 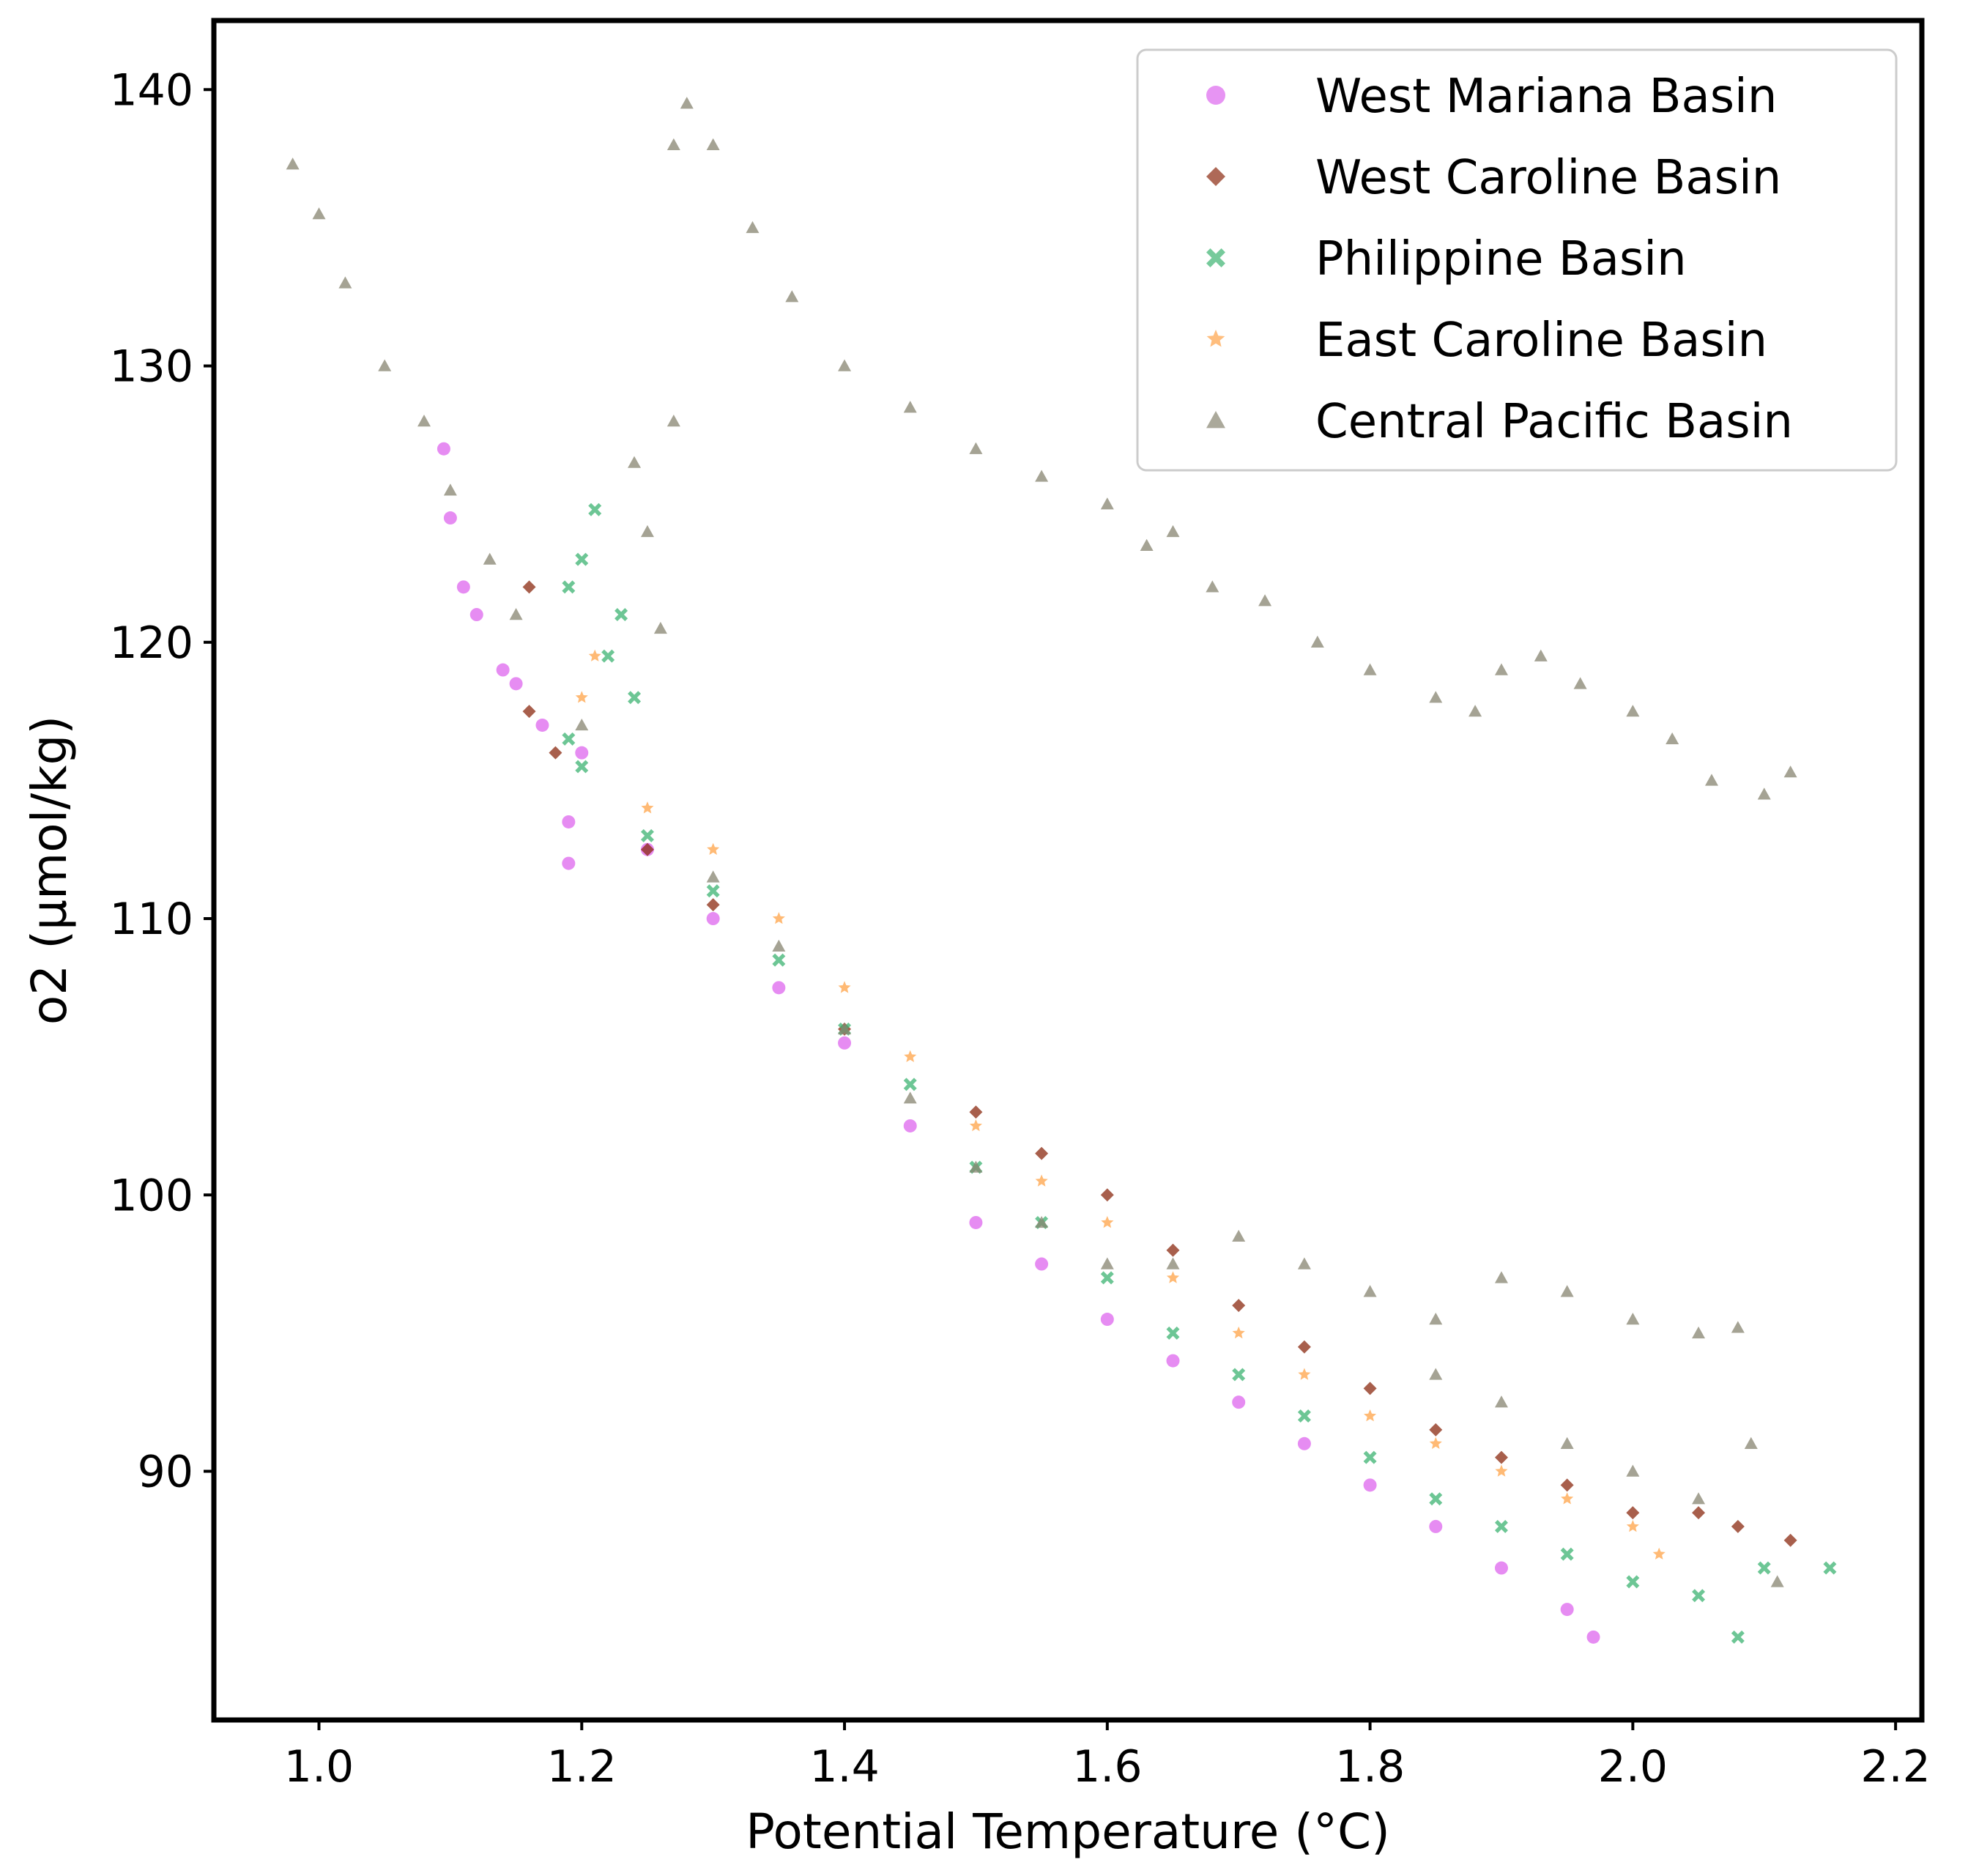 I want to click on y-axis-label: o2 (µmol/kg), so click(x=49, y=870).